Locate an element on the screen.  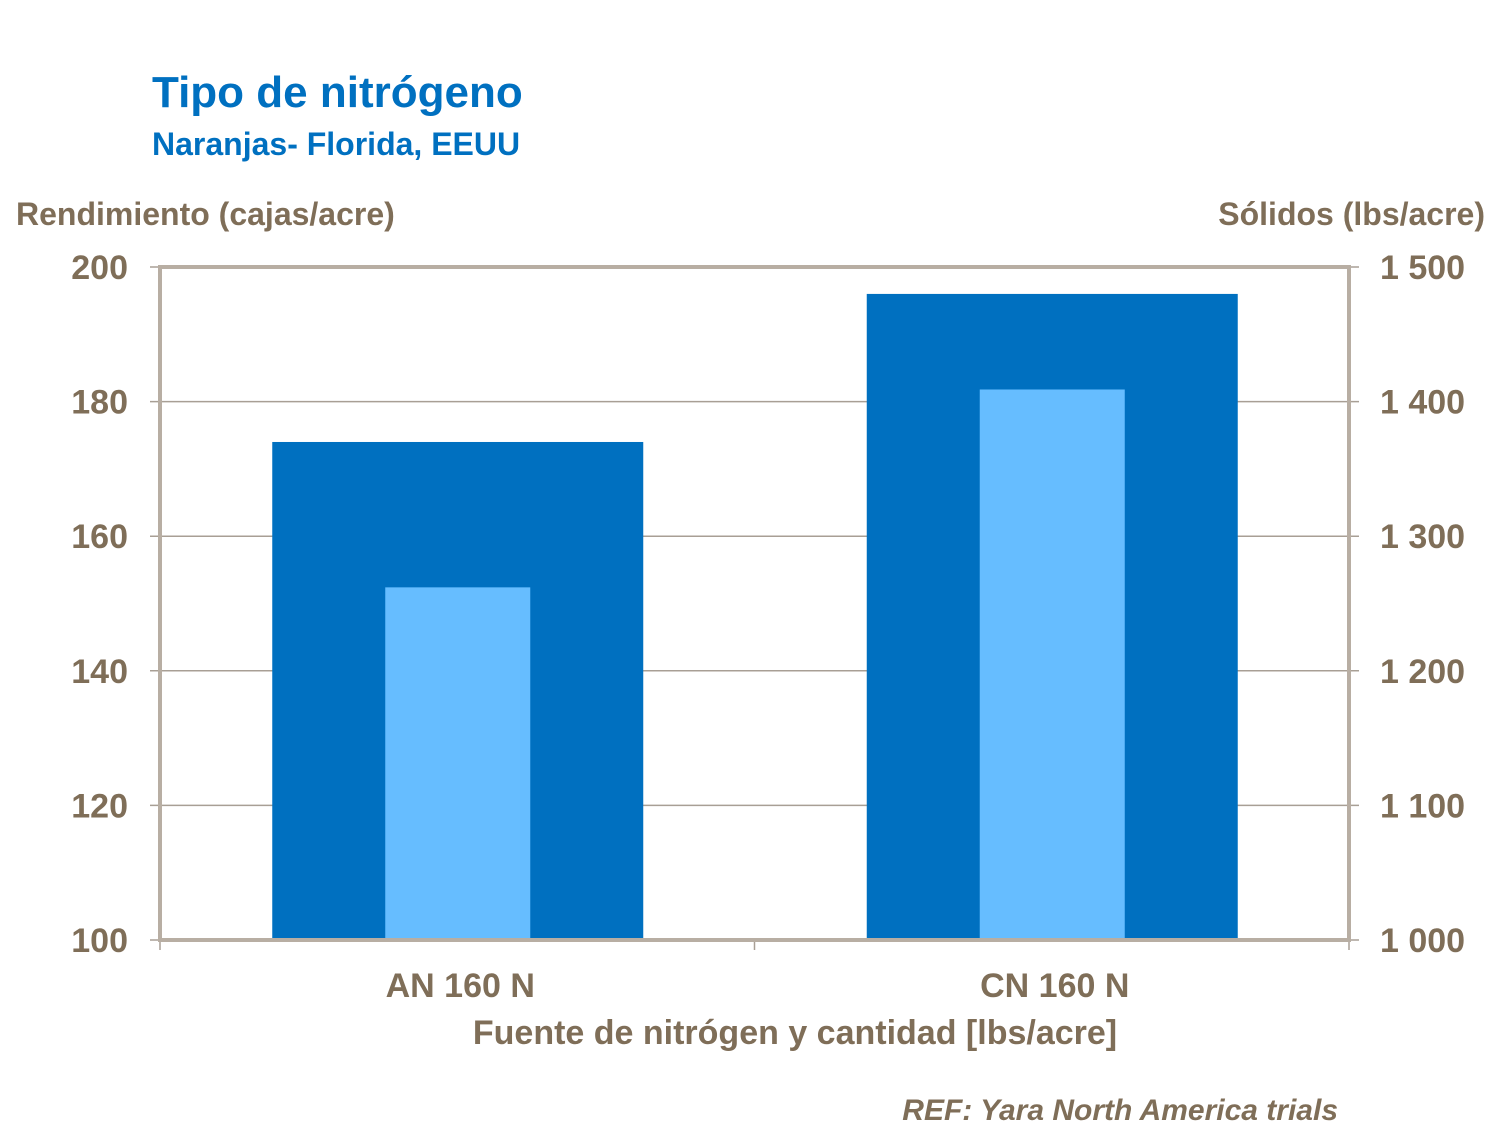
chart-title: Tipo de nitrógeno is located at coordinates (337, 92).